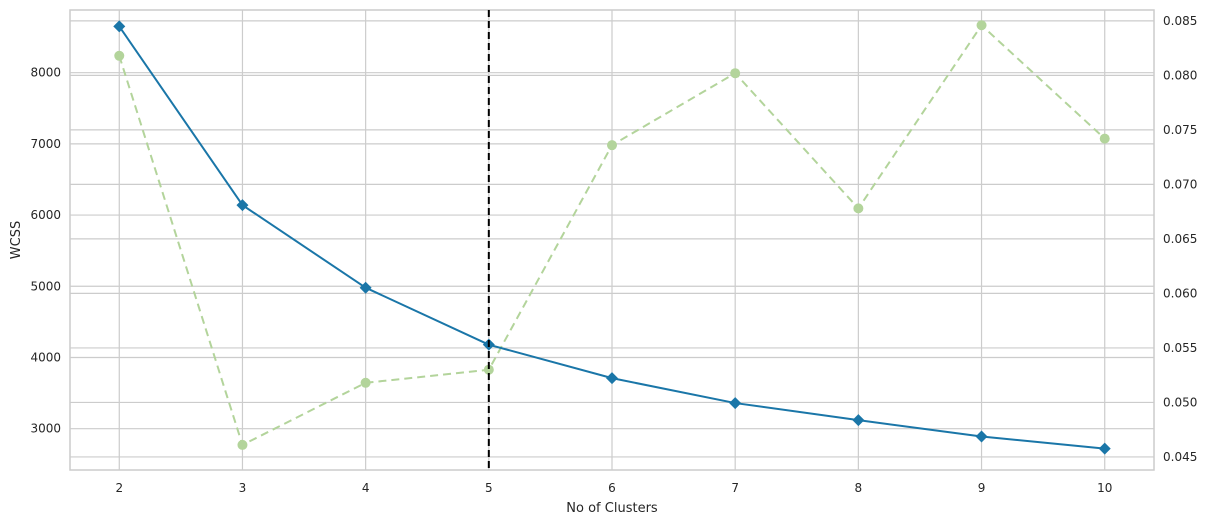 The width and height of the screenshot is (1209, 525). Describe the element at coordinates (1180, 130) in the screenshot. I see `y2-tick-label: 0.075` at that location.